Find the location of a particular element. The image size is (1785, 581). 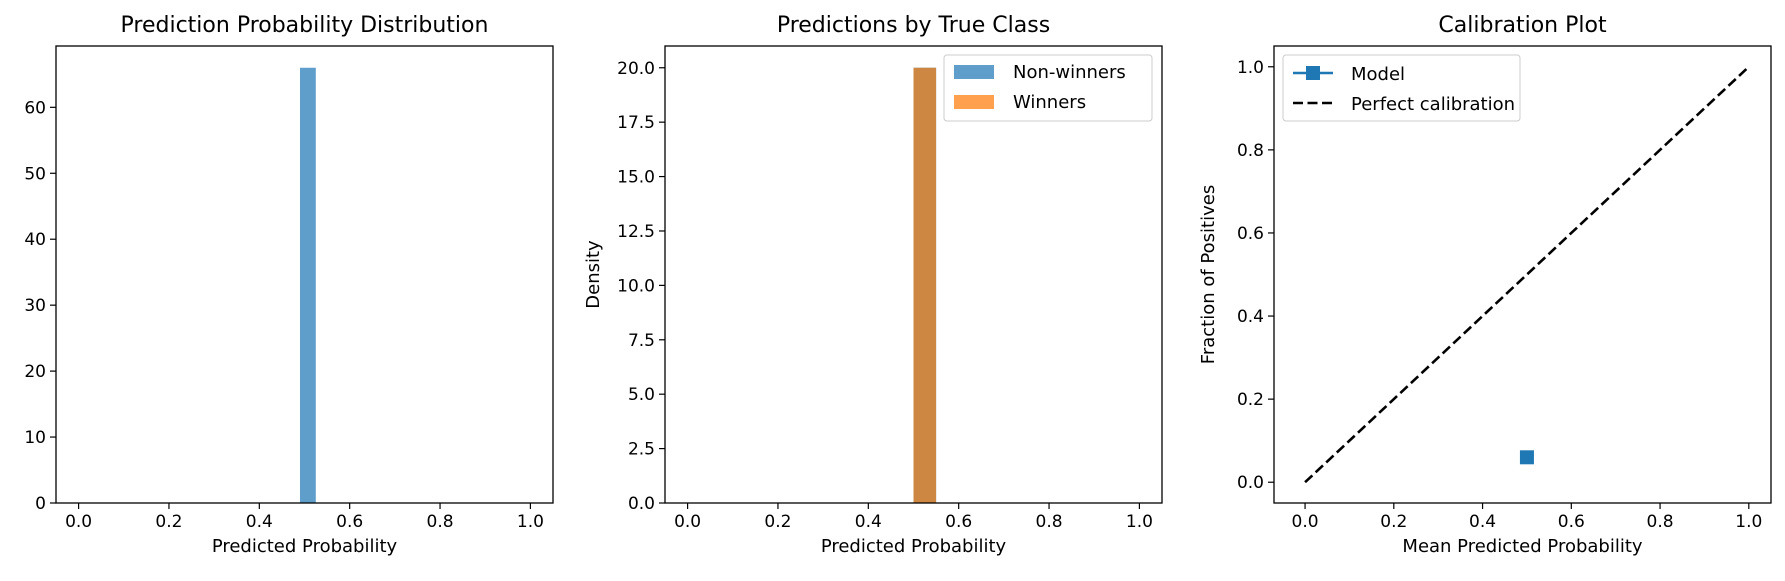

y-axis-label: Density is located at coordinates (593, 274).